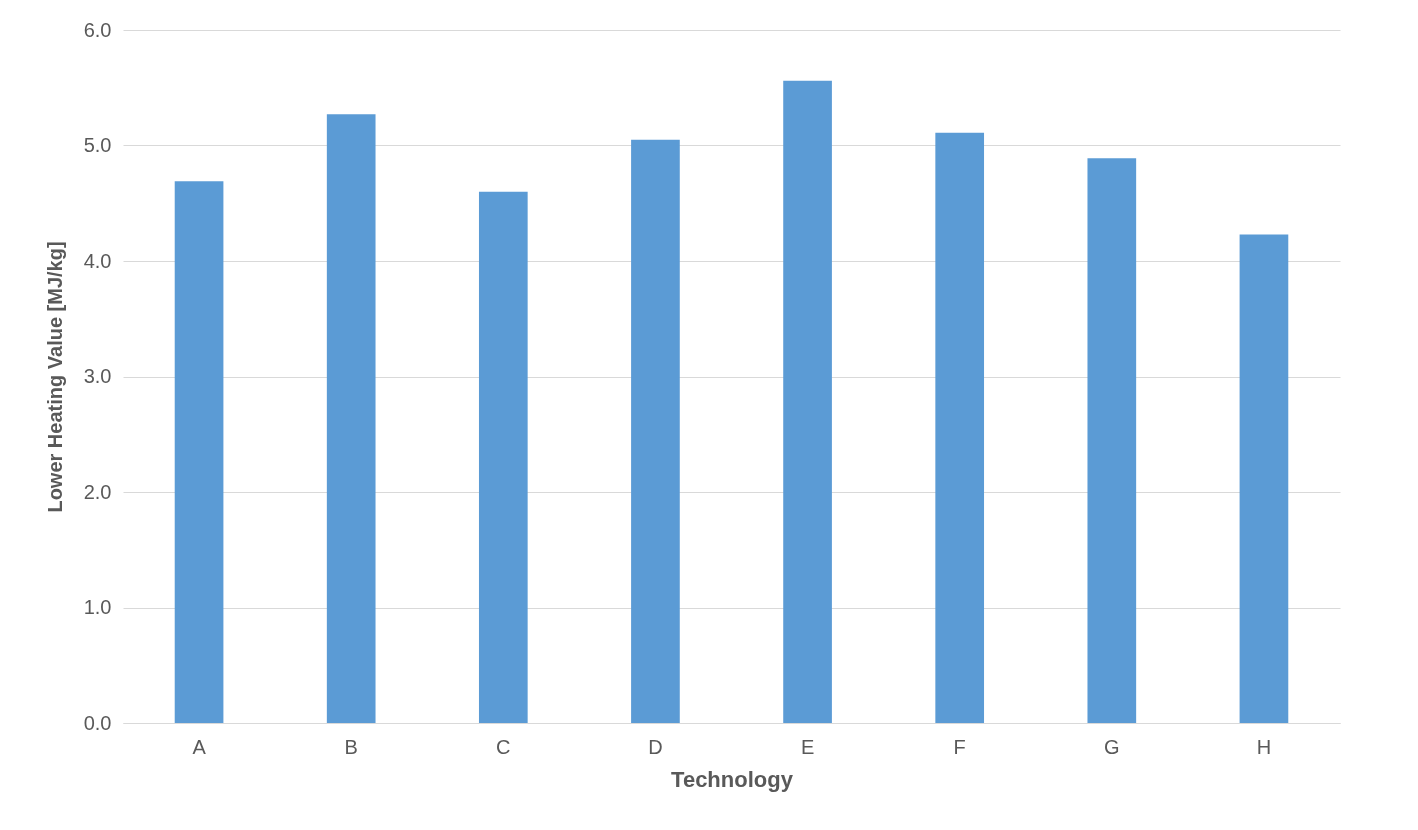  I want to click on y-tick-label: 1.0, so click(97, 607).